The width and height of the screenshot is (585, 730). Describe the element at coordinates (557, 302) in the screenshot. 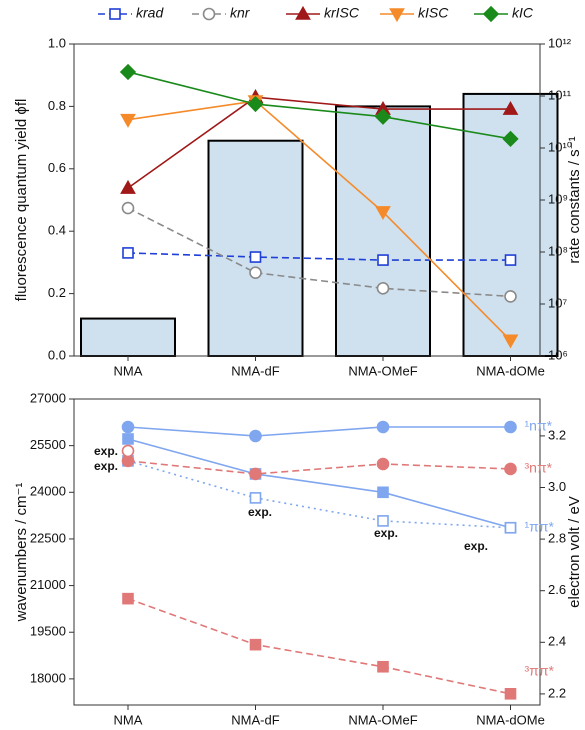

I see `y2-tick-label: 10⁷` at that location.